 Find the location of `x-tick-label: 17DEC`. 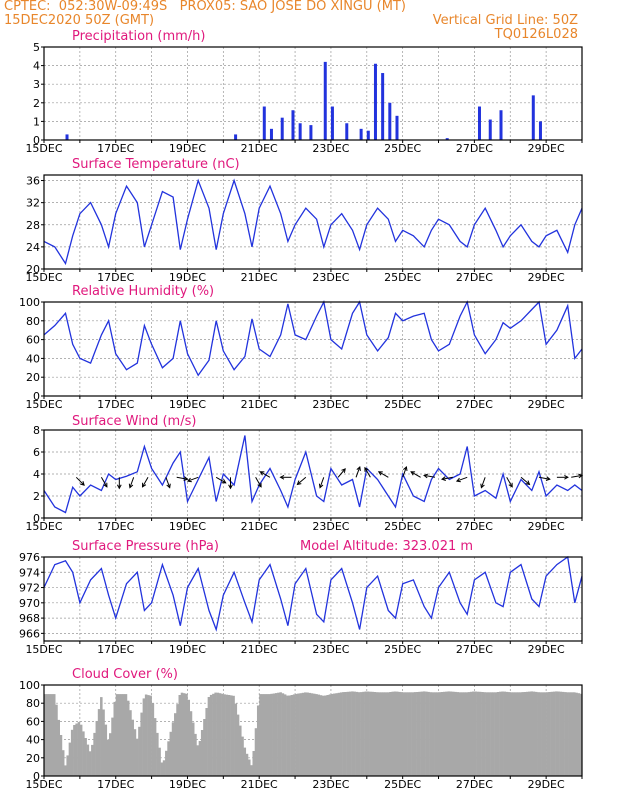

x-tick-label: 17DEC is located at coordinates (115, 649).